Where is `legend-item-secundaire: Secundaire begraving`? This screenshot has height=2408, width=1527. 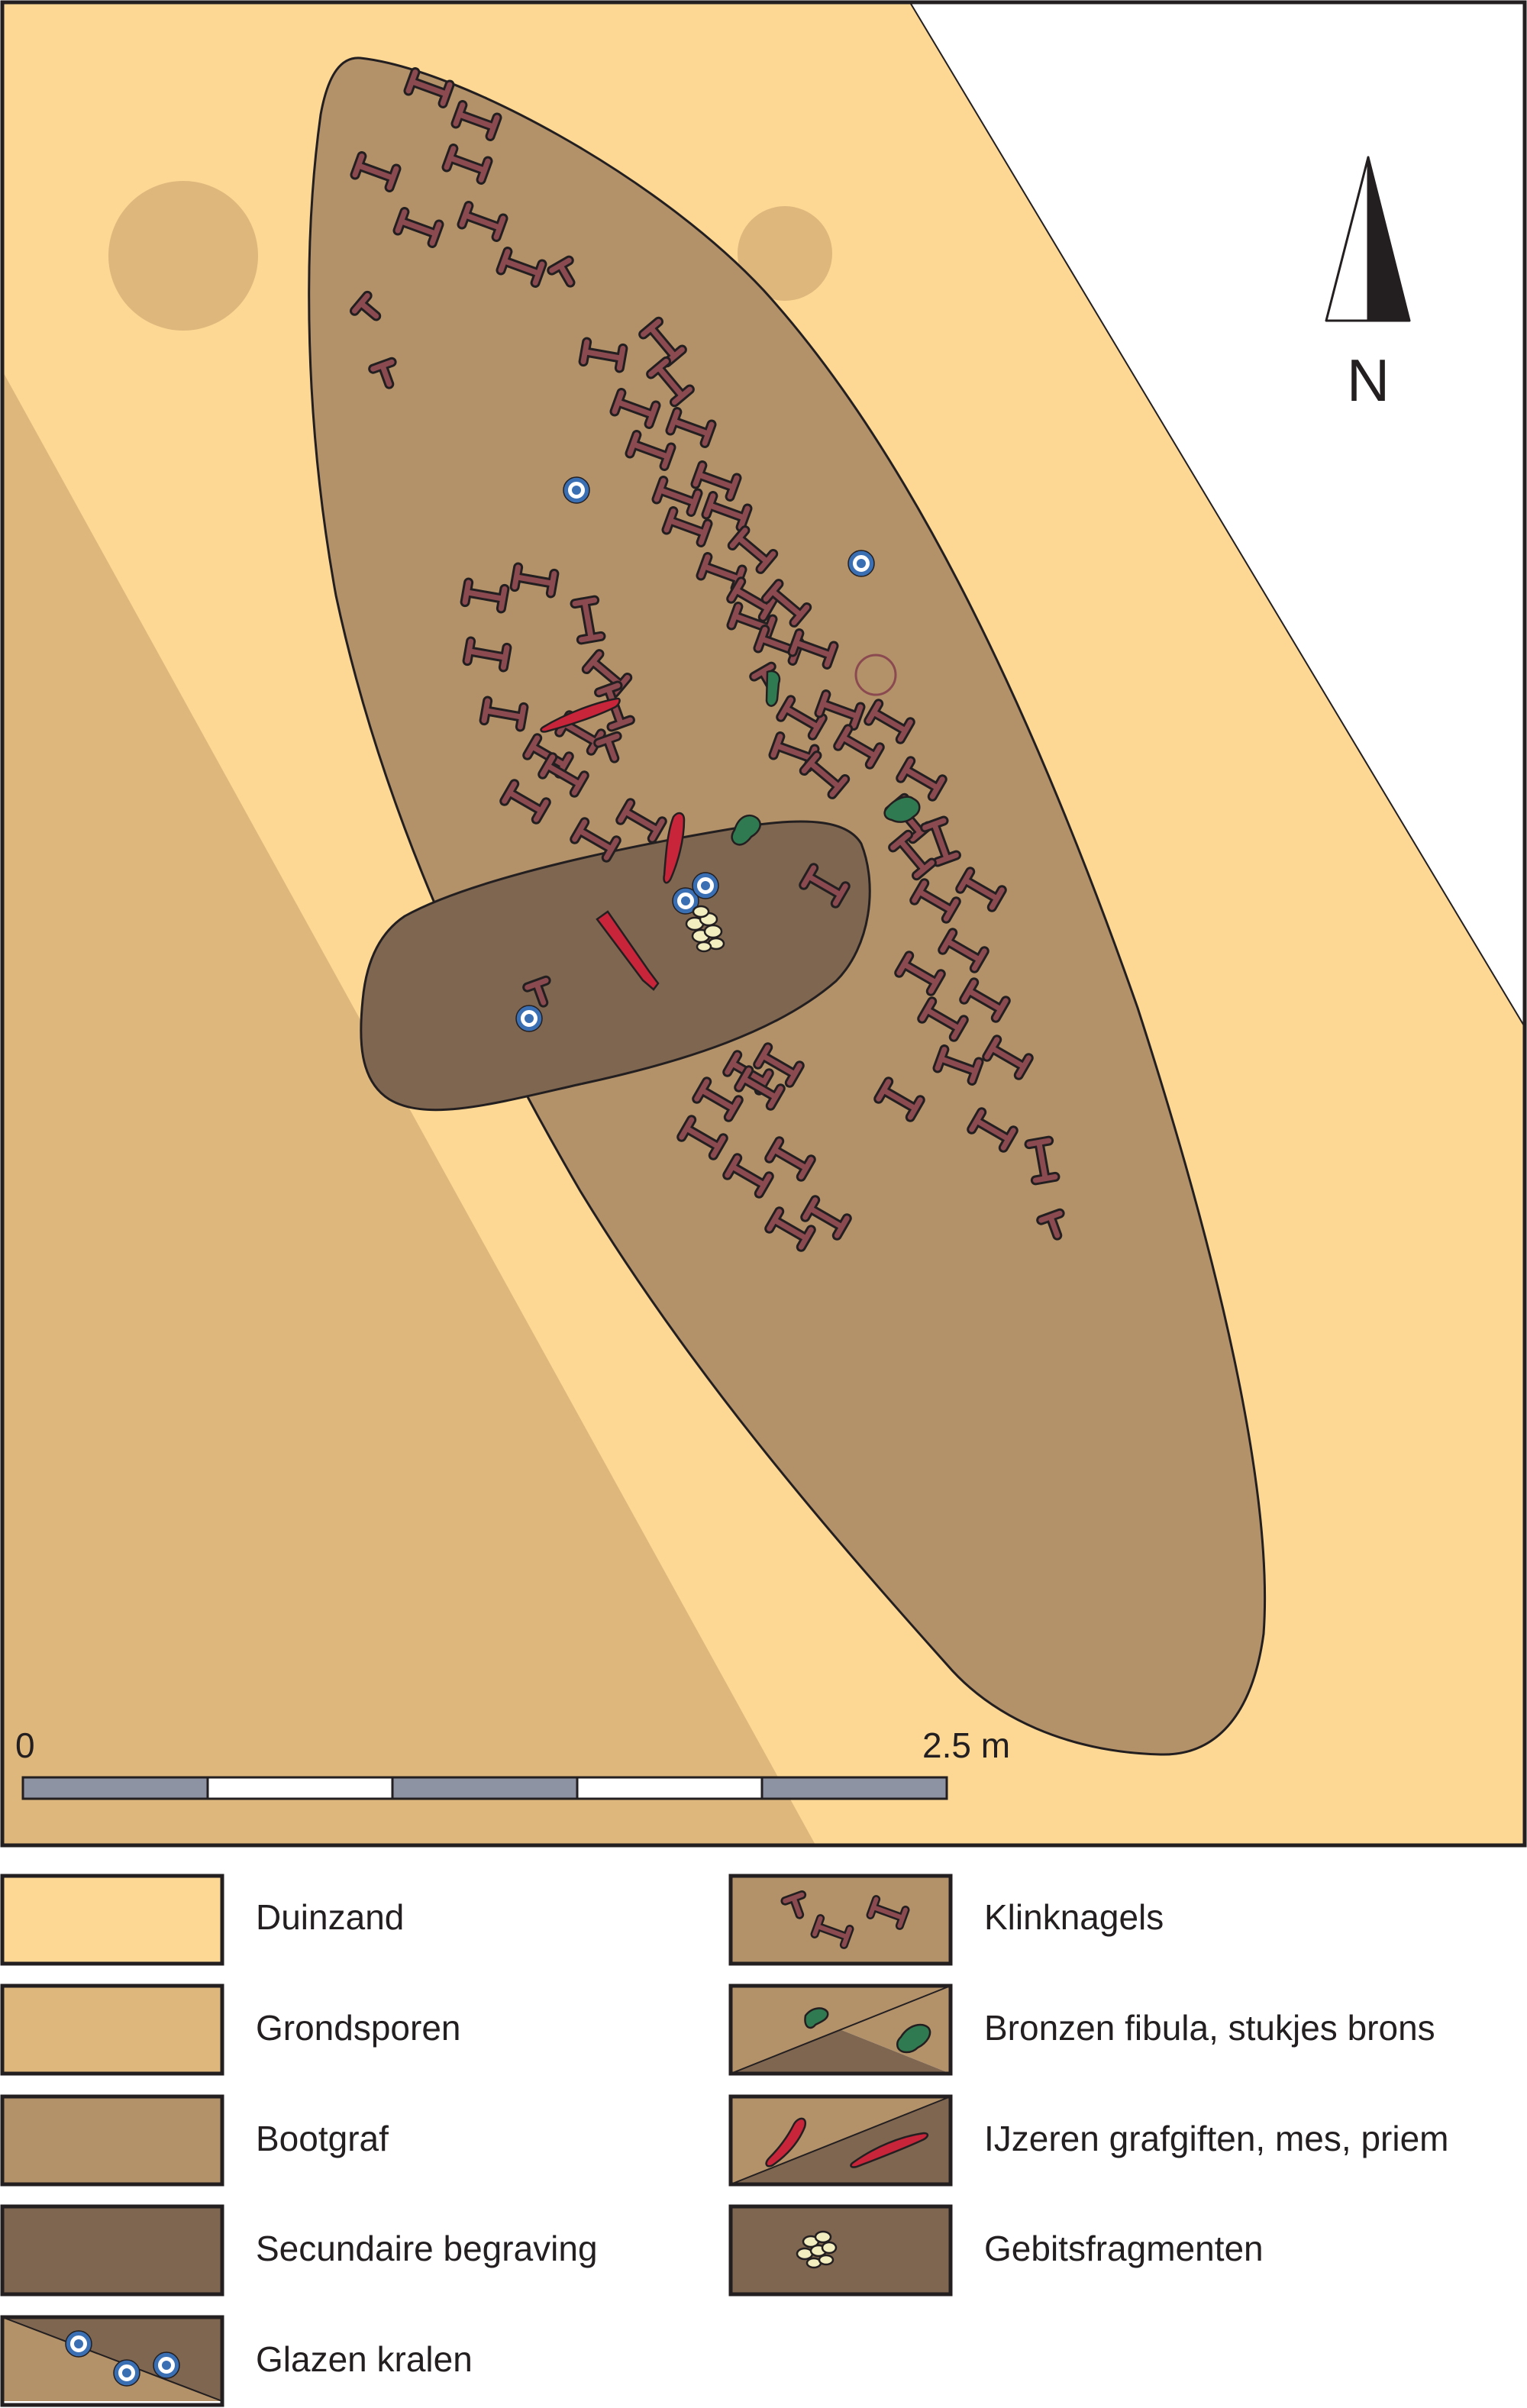
legend-item-secundaire: Secundaire begraving is located at coordinates (299, 2250).